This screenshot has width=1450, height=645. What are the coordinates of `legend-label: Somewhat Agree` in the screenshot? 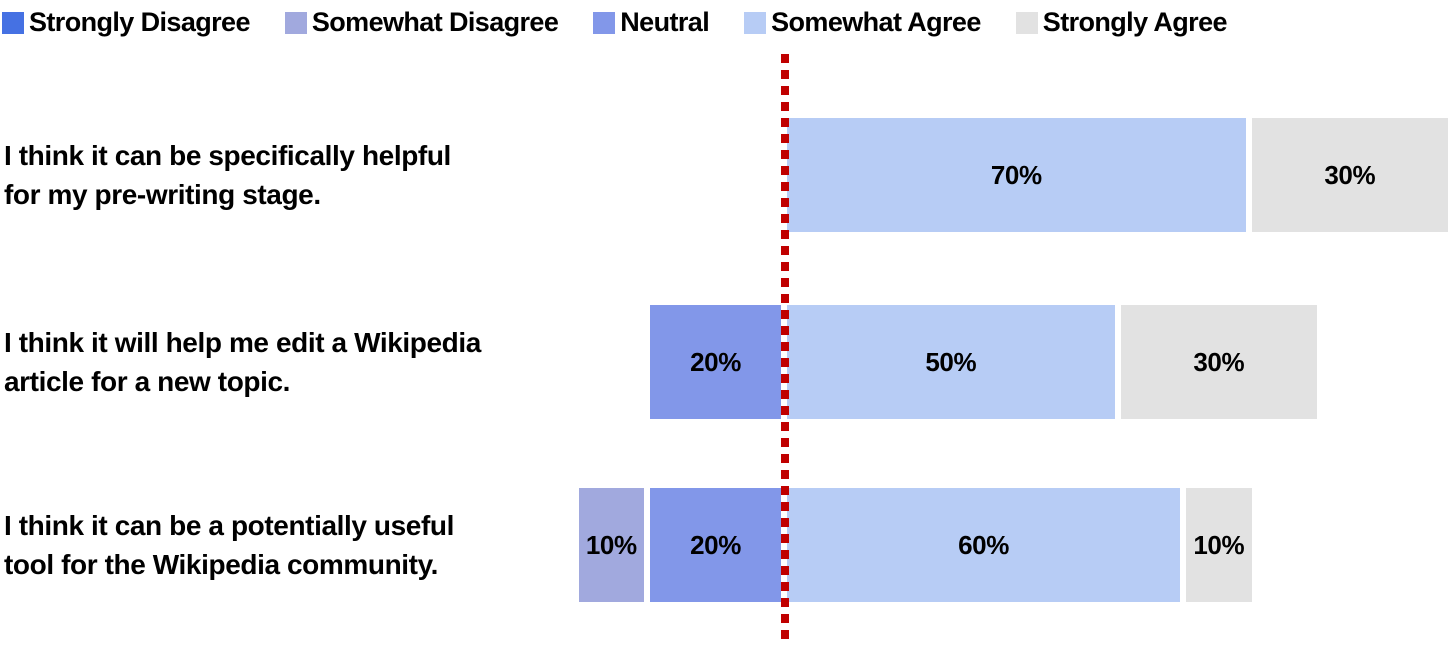 It's located at (876, 22).